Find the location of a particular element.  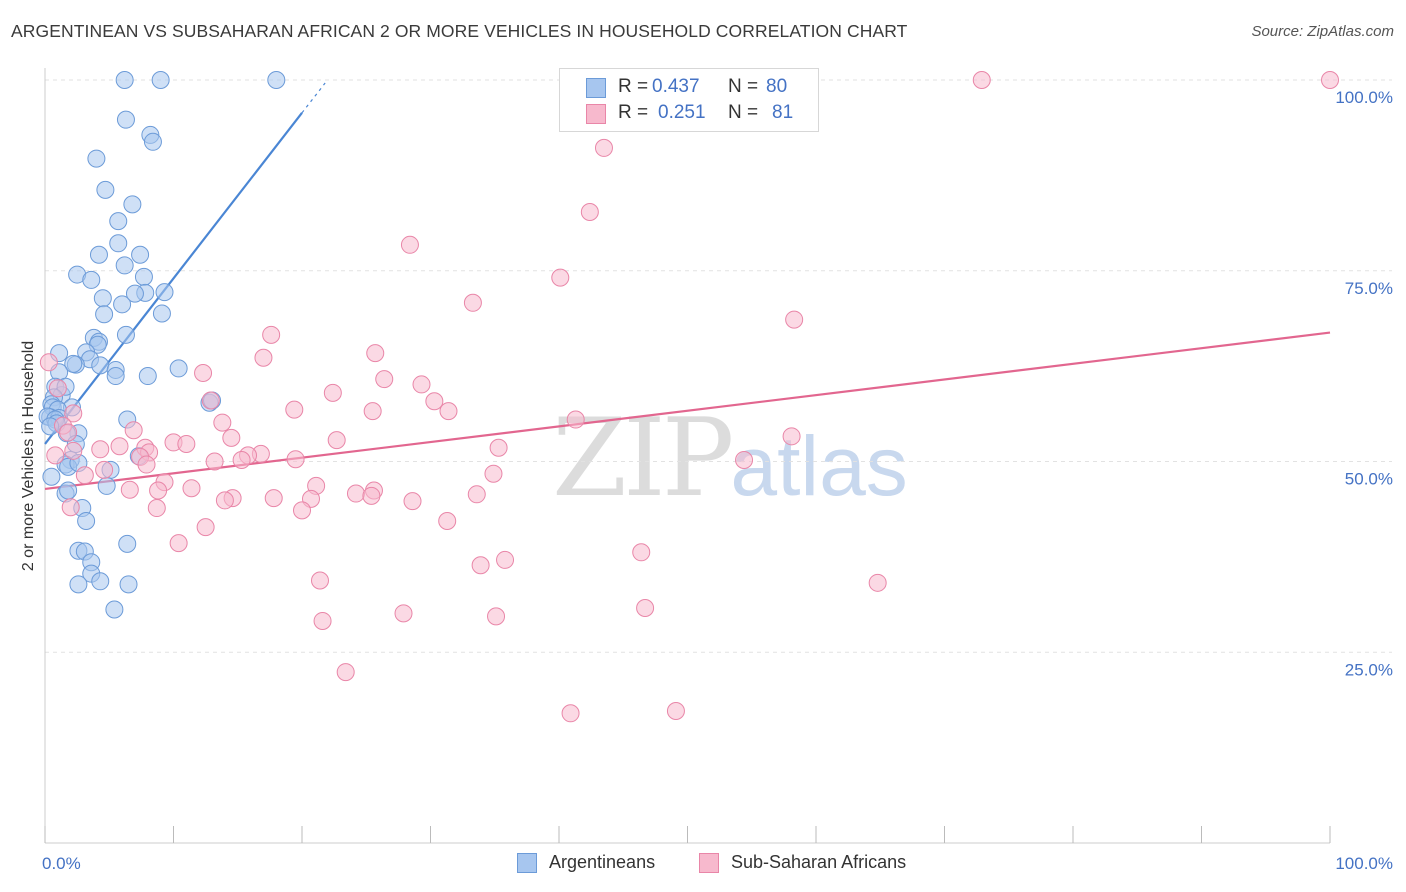

legend-swatch-subsaharan is located at coordinates (596, 114).